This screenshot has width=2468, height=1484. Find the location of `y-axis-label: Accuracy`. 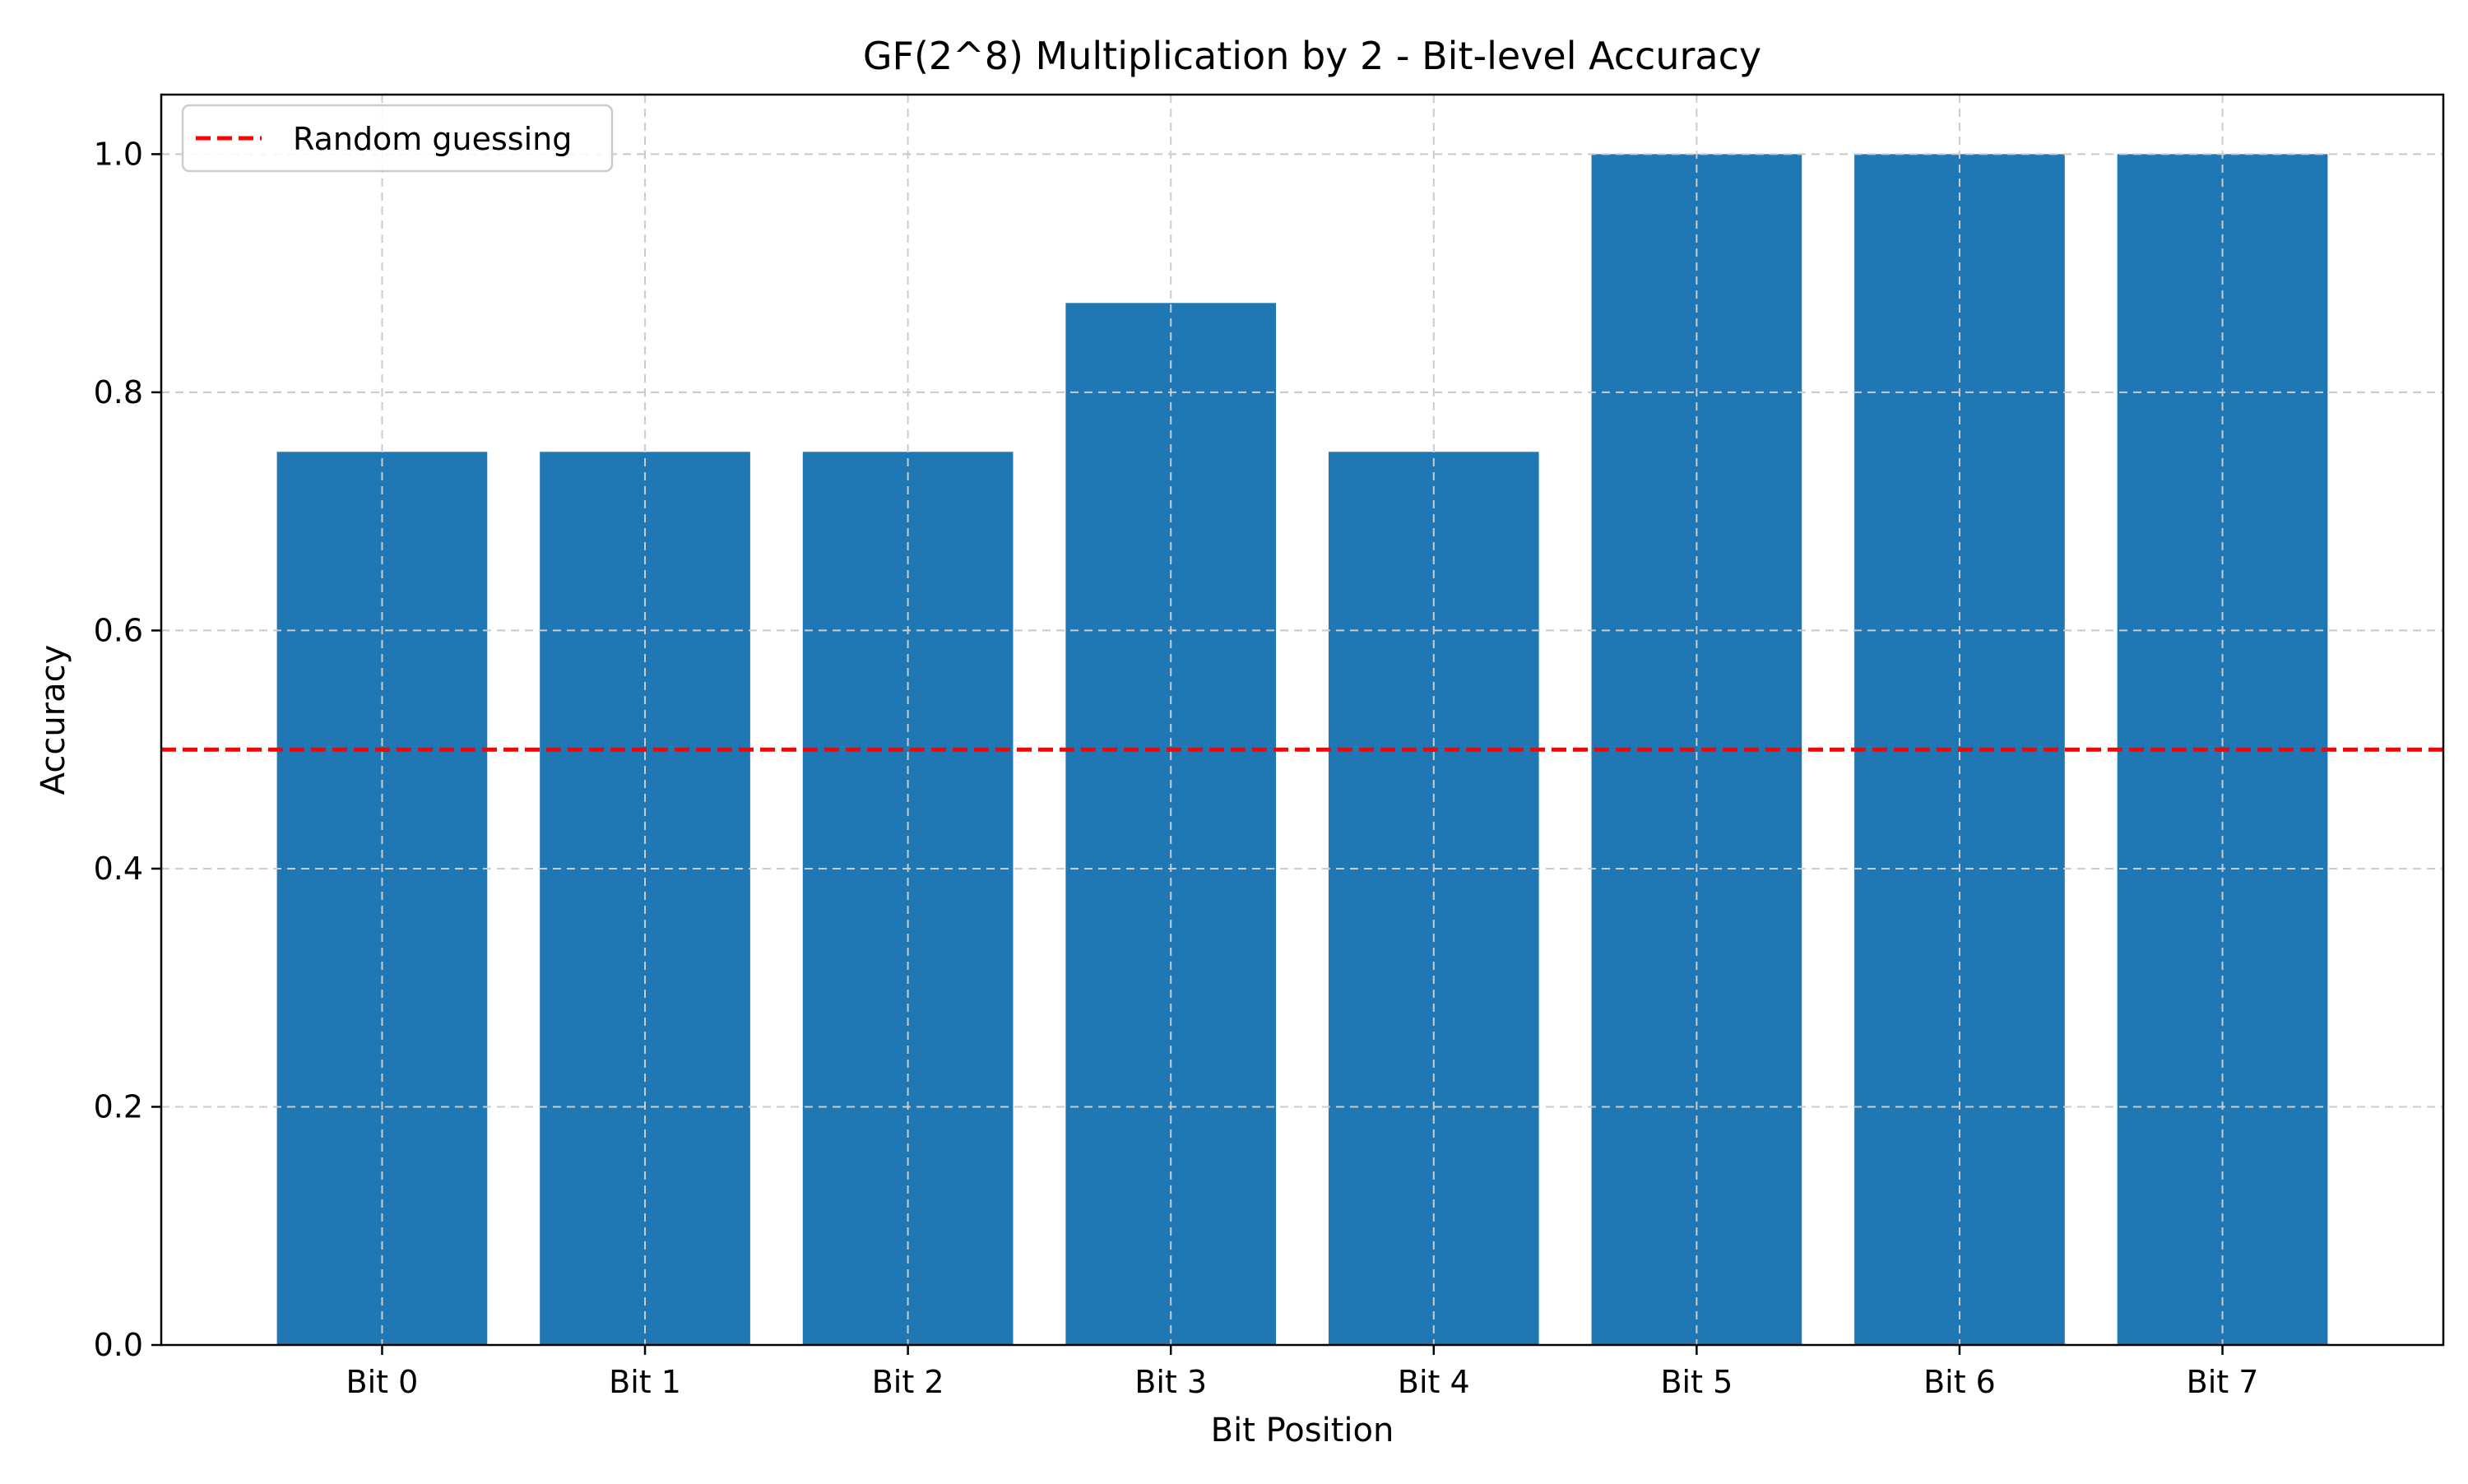

y-axis-label: Accuracy is located at coordinates (53, 720).